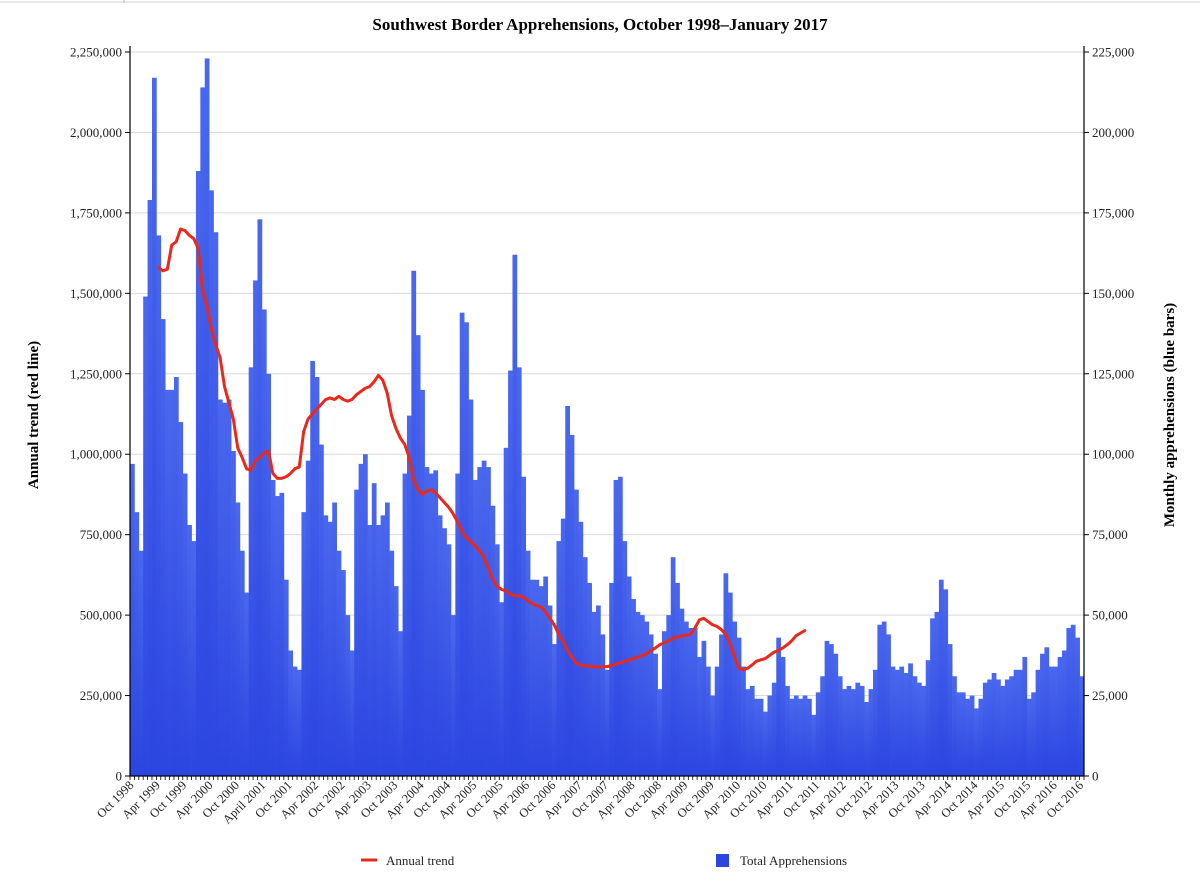  What do you see at coordinates (1110, 695) in the screenshot?
I see `right-tick-label: 25,000` at bounding box center [1110, 695].